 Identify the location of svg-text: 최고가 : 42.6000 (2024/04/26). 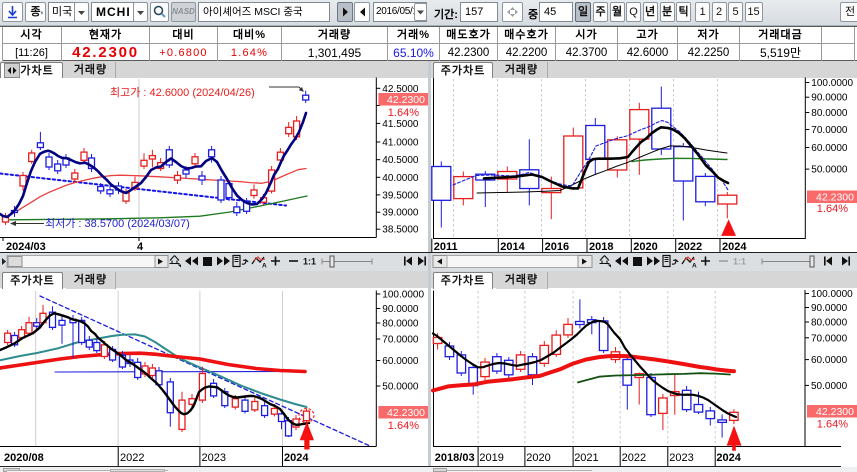
(182, 92).